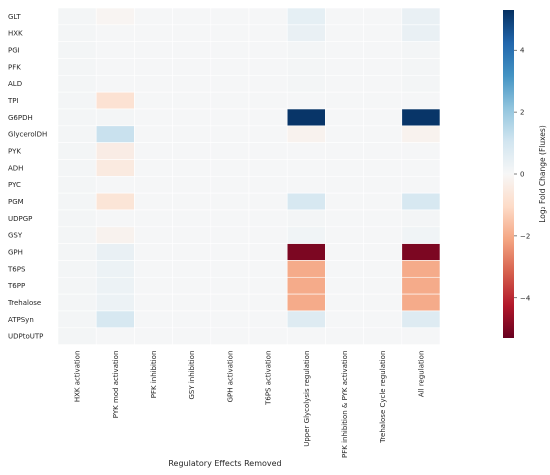  Describe the element at coordinates (78, 377) in the screenshot. I see `column-label: HXK activation` at that location.